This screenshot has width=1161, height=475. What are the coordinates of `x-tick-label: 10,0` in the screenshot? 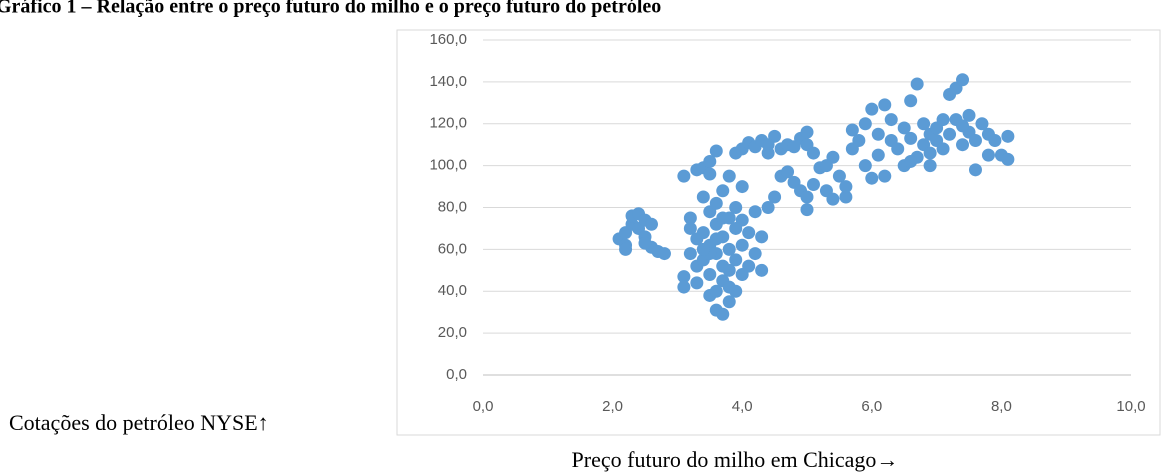 It's located at (1130, 406).